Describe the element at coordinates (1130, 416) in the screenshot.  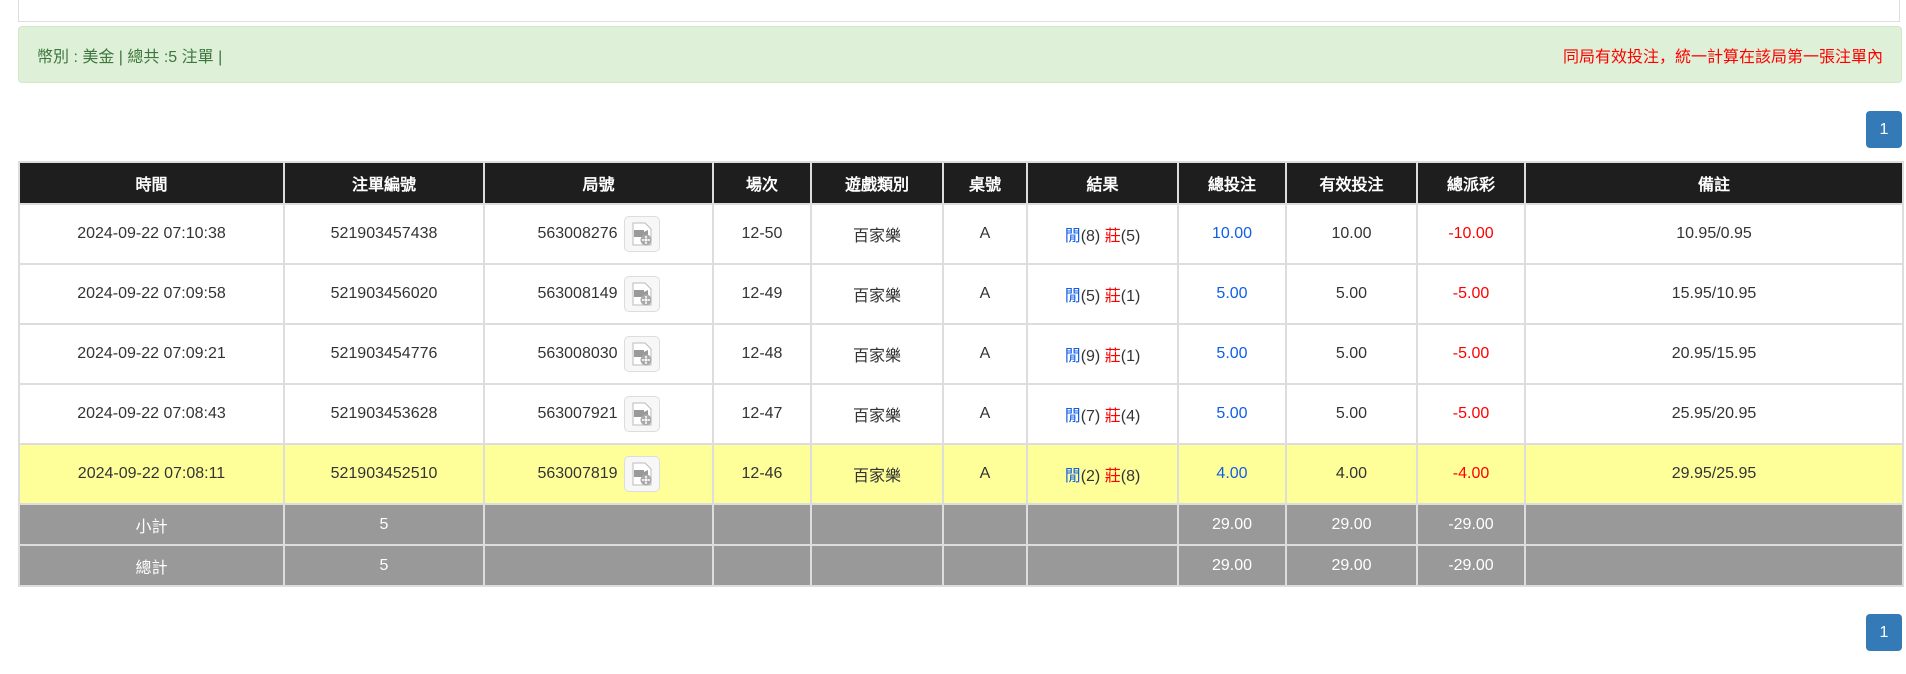
I see `banker-value: (4)` at that location.